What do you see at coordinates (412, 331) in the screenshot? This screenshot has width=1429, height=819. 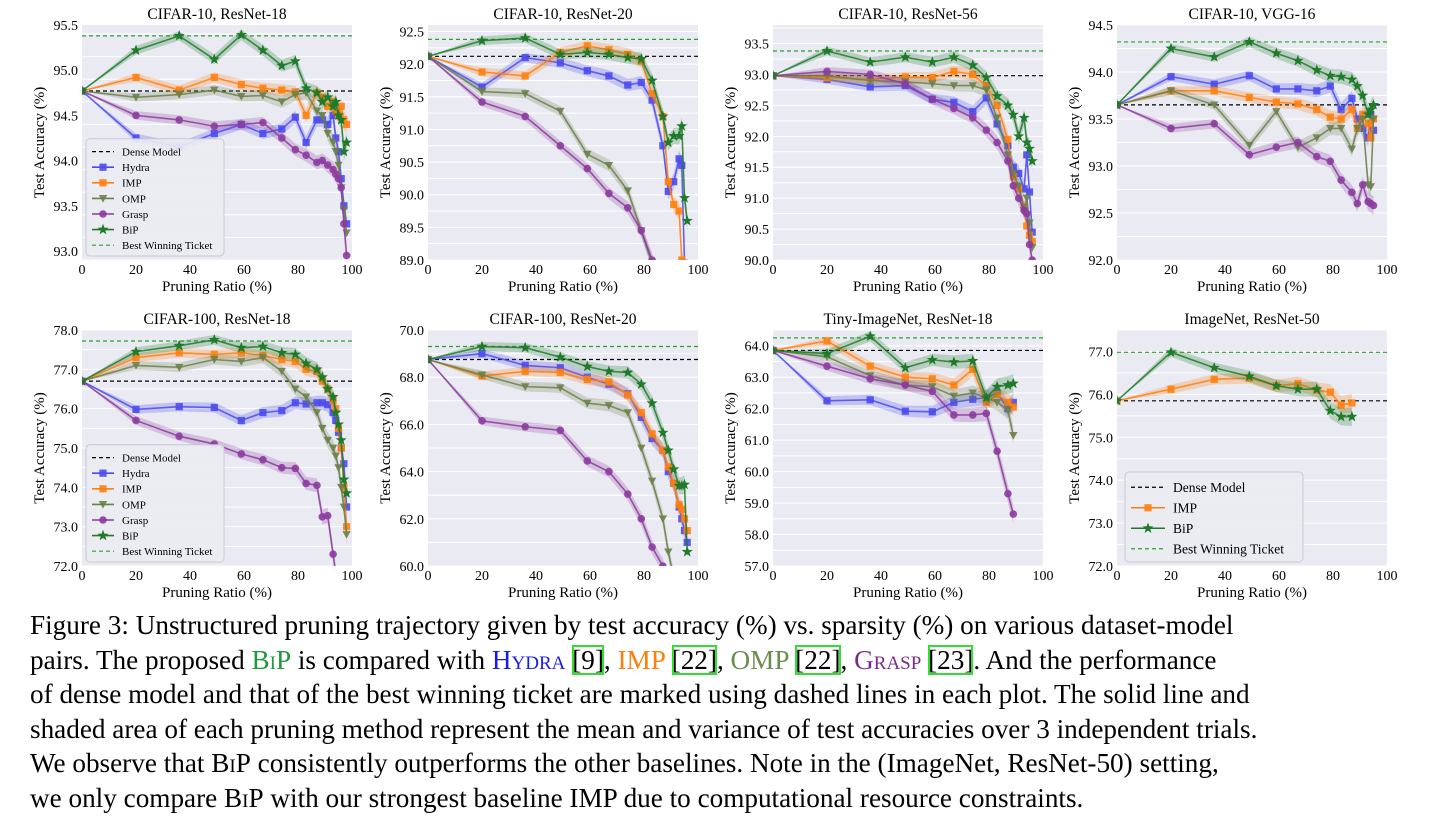 I see `y-tick-label: 70.0` at bounding box center [412, 331].